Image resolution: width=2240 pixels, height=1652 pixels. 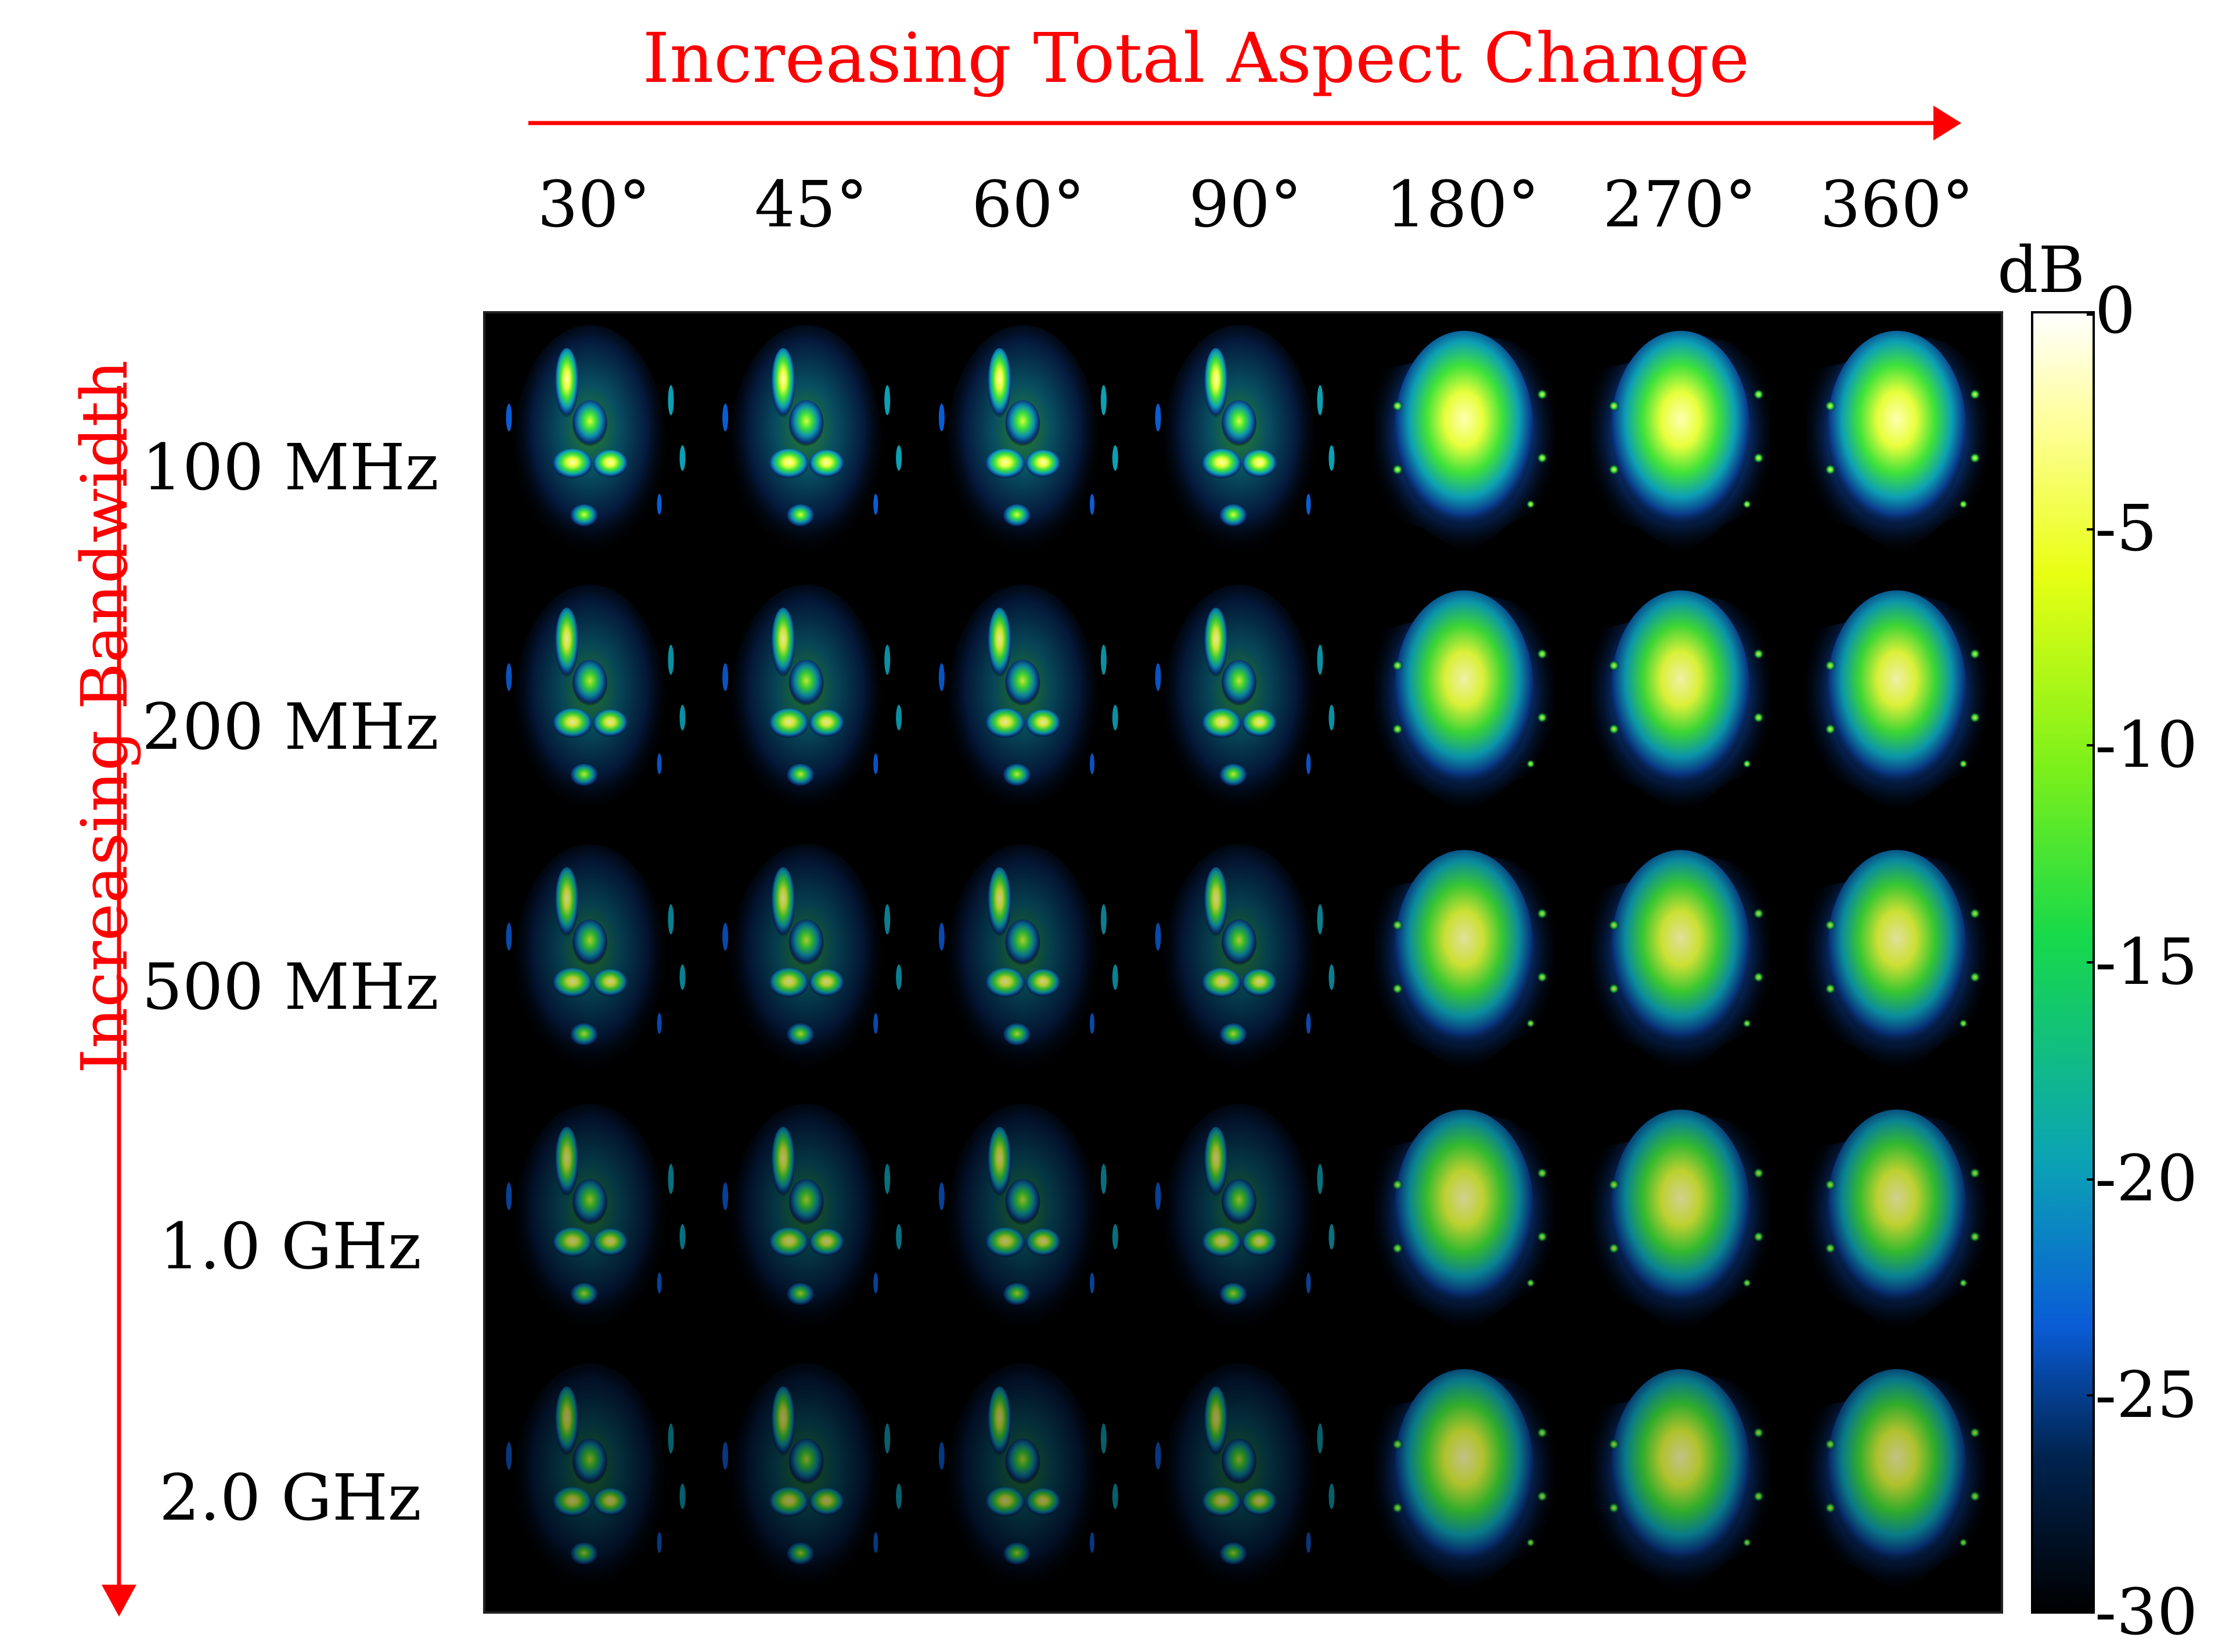 What do you see at coordinates (811, 204) in the screenshot?
I see `column-label-45: 45°` at bounding box center [811, 204].